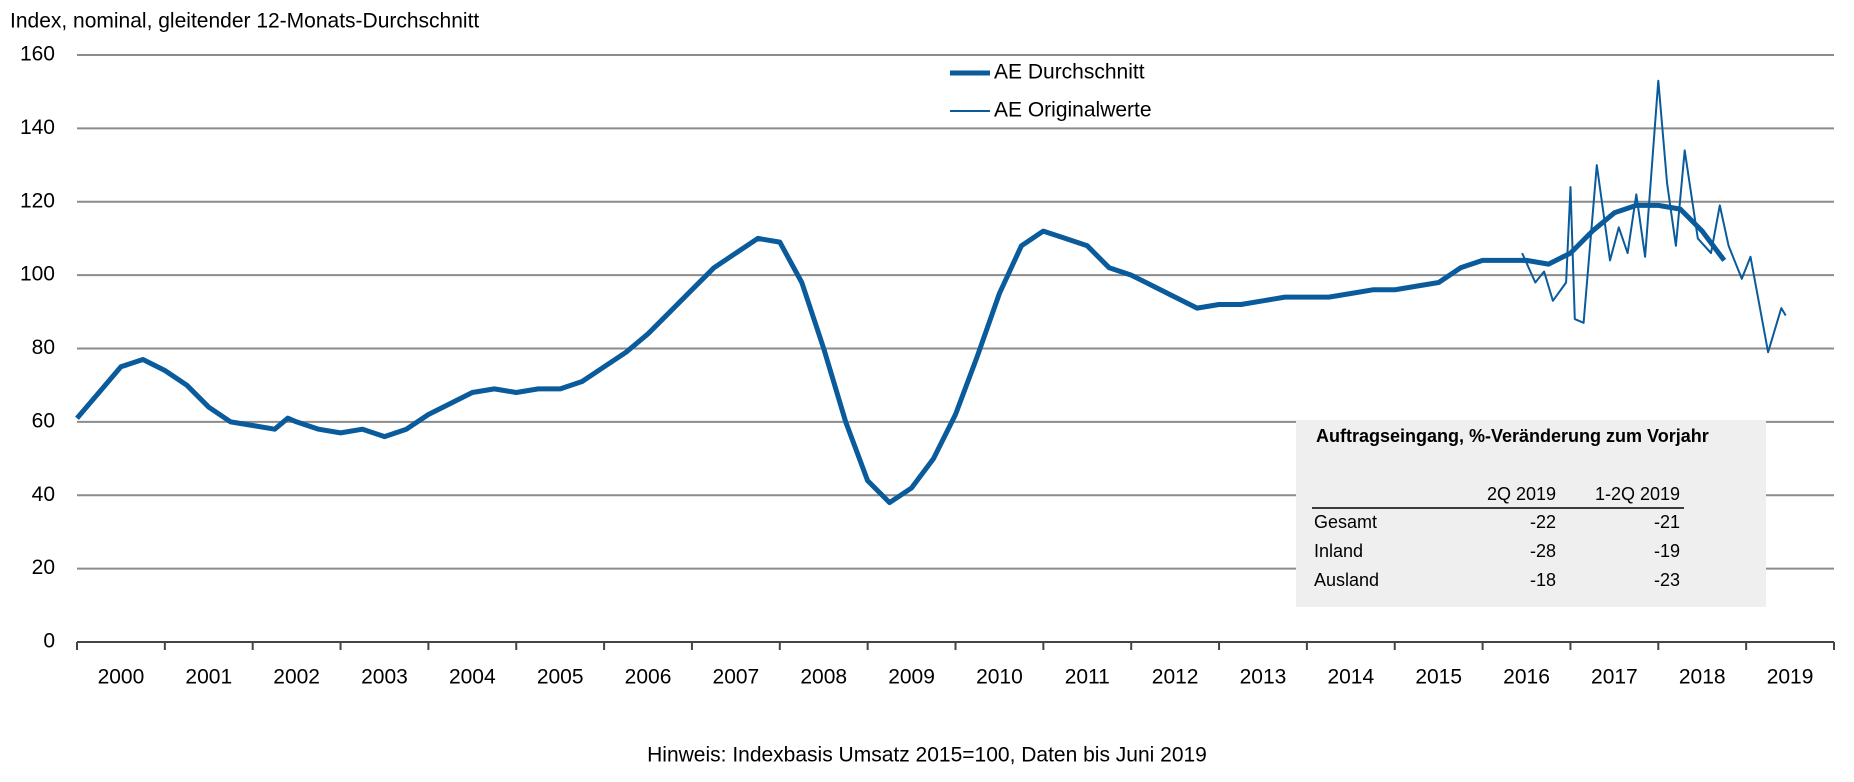 This screenshot has width=1854, height=782. I want to click on x-tick-label: 2001, so click(208, 677).